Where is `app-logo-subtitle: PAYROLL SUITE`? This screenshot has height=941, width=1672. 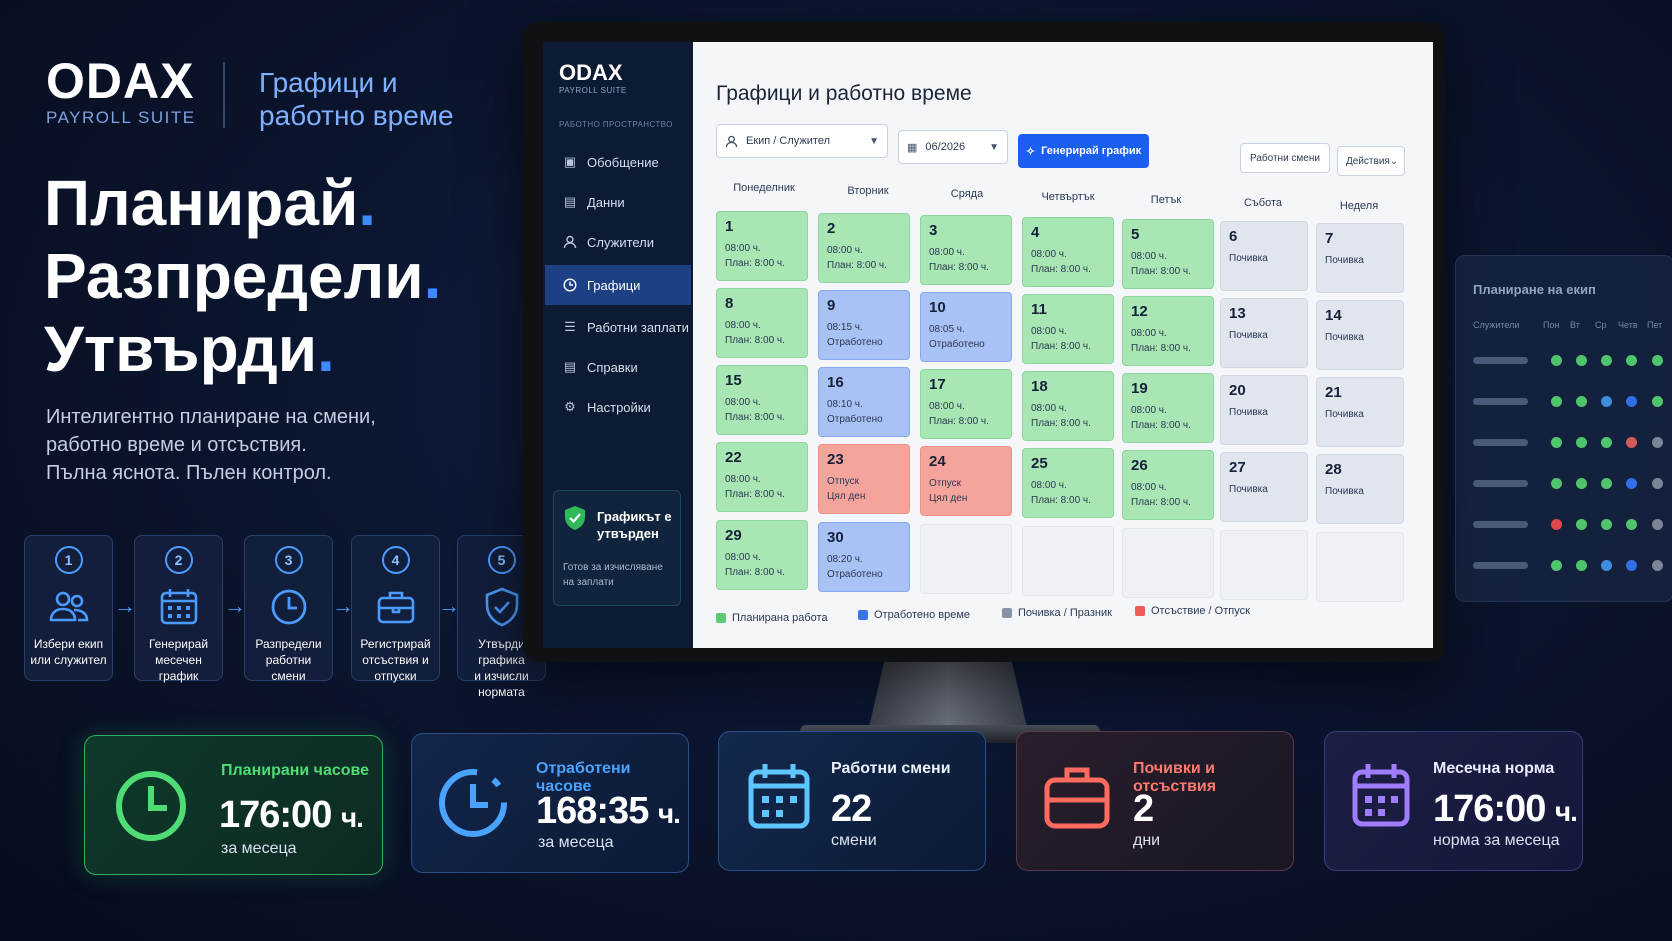 app-logo-subtitle: PAYROLL SUITE is located at coordinates (593, 90).